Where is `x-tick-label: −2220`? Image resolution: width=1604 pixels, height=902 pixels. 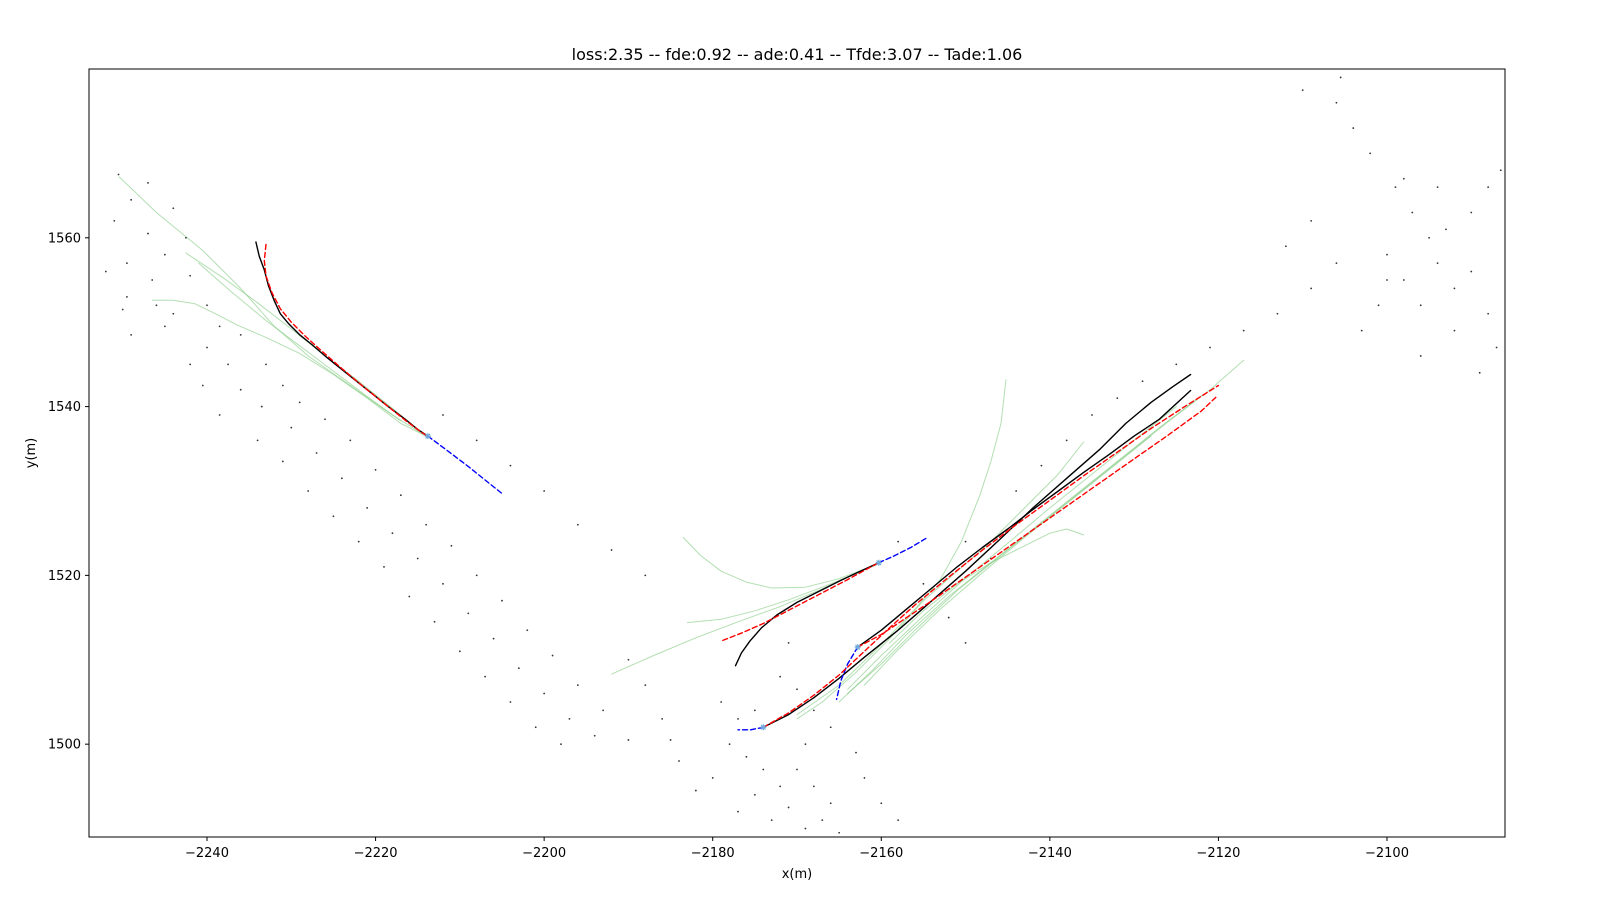 x-tick-label: −2220 is located at coordinates (376, 853).